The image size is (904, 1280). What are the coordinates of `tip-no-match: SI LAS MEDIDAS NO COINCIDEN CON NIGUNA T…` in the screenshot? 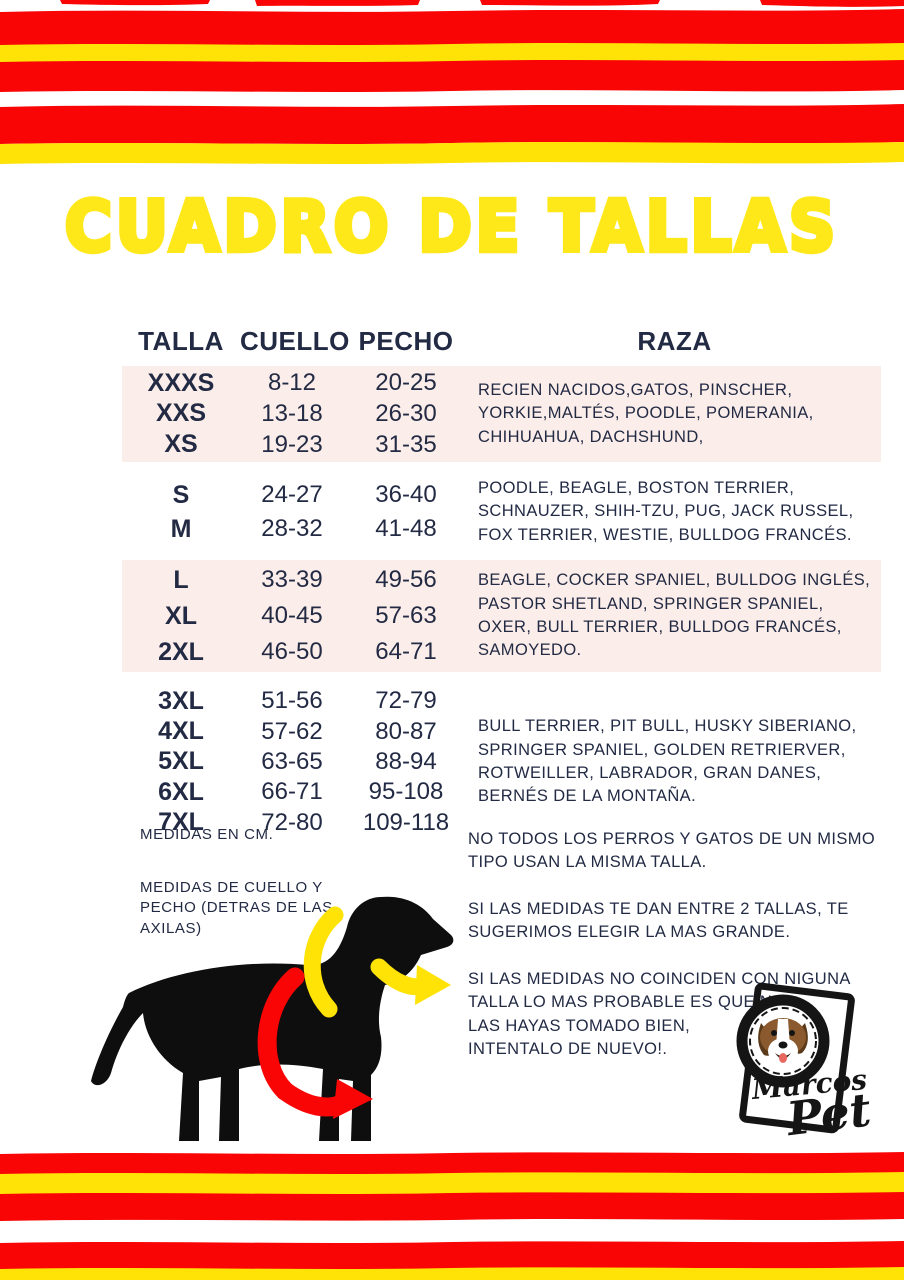 It's located at (659, 1013).